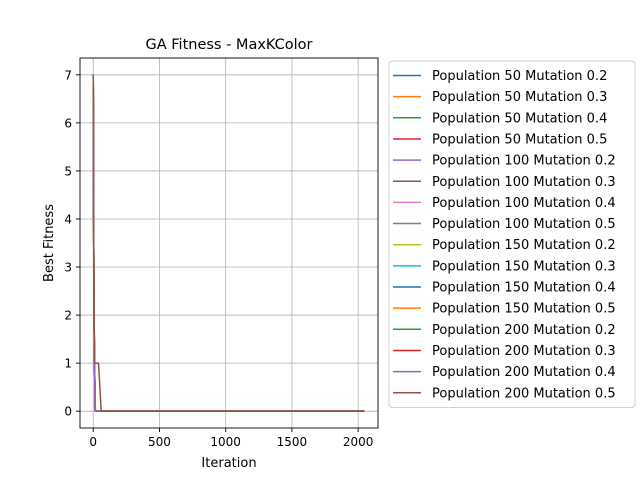 Image resolution: width=640 pixels, height=484 pixels. What do you see at coordinates (524, 245) in the screenshot?
I see `legend-label: Population 150 Mutation 0.2` at bounding box center [524, 245].